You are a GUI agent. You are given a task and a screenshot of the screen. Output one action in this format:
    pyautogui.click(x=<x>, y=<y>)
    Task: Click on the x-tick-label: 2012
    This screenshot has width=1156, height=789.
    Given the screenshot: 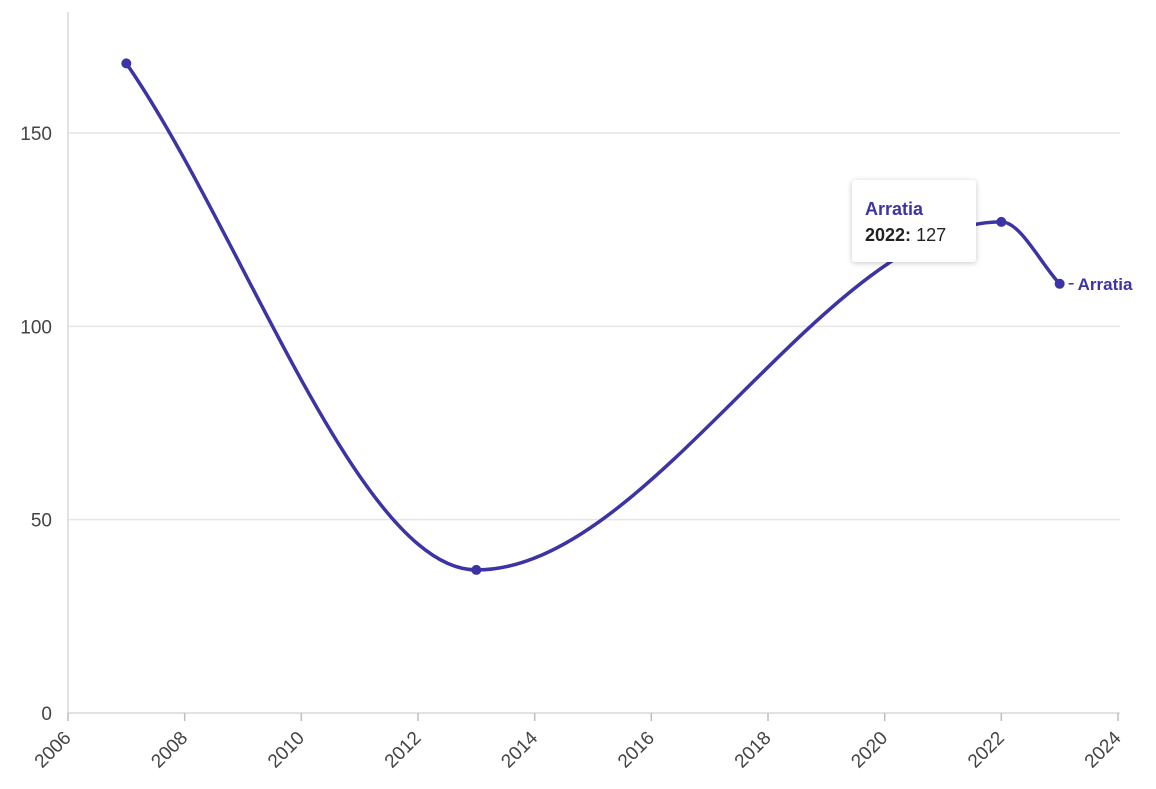 What is the action you would take?
    pyautogui.click(x=403, y=750)
    